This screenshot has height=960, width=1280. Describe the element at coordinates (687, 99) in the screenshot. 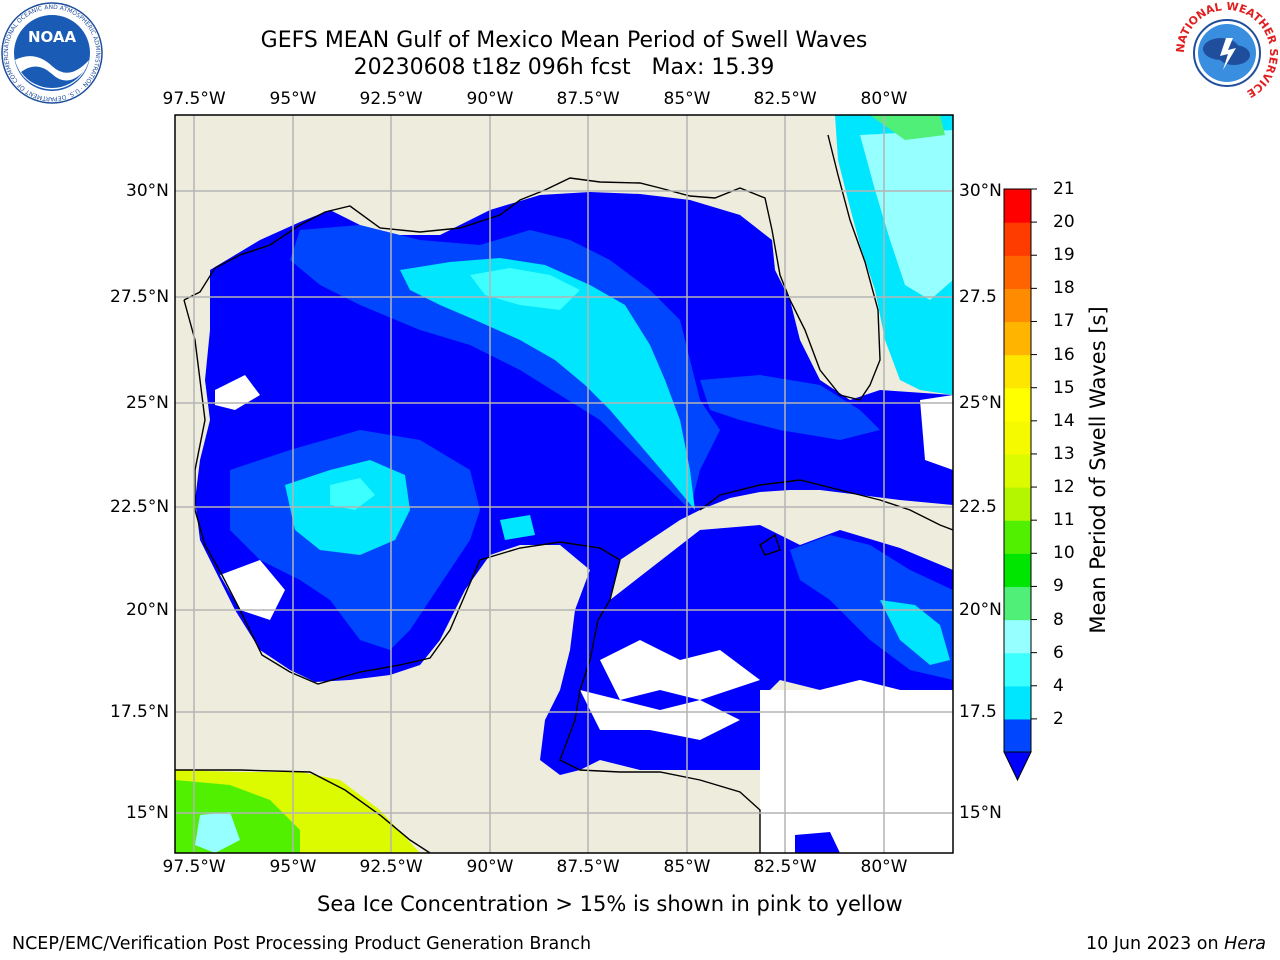

I see `lon-label-top: 85°W` at that location.